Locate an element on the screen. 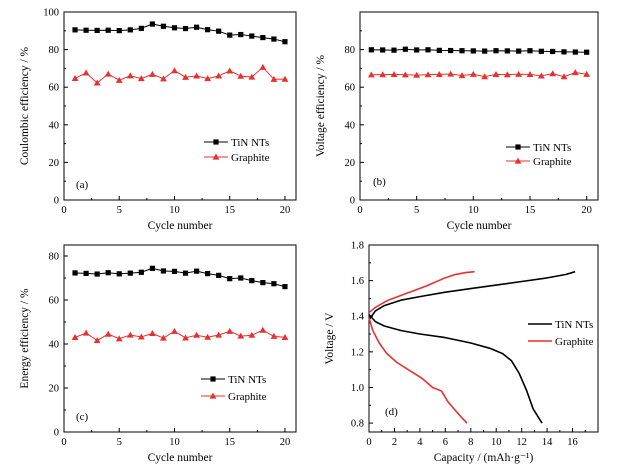 The height and width of the screenshot is (470, 621). panel-tag: (d) is located at coordinates (391, 412).